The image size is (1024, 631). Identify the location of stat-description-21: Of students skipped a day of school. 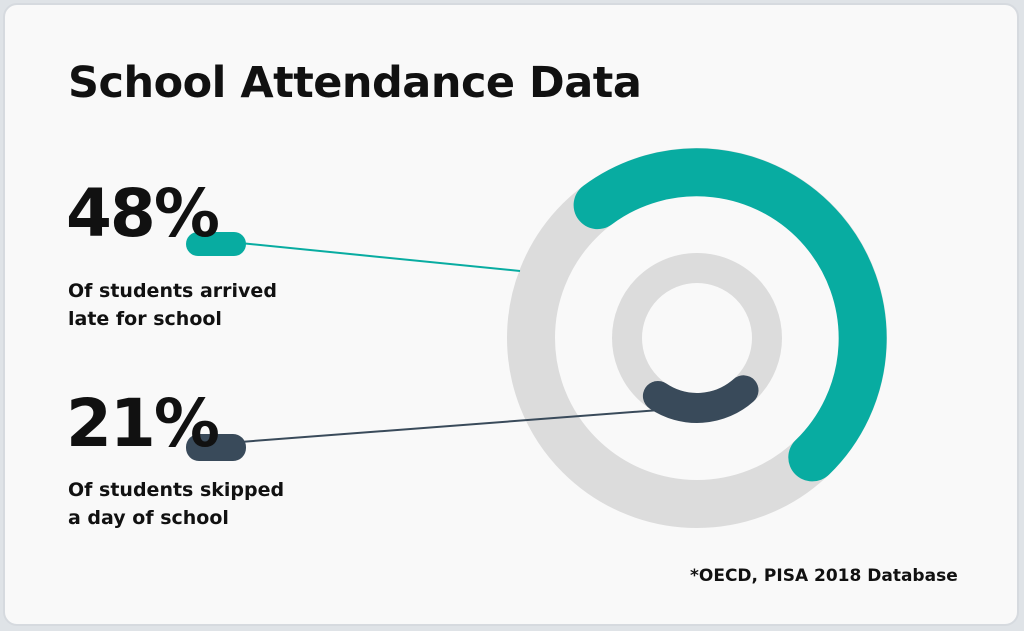
(176, 504).